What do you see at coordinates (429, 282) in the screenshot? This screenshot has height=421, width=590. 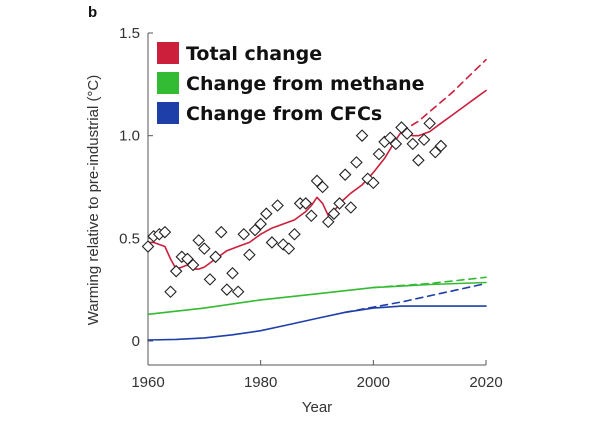 I see `series-line-change-from-methane-dashed` at bounding box center [429, 282].